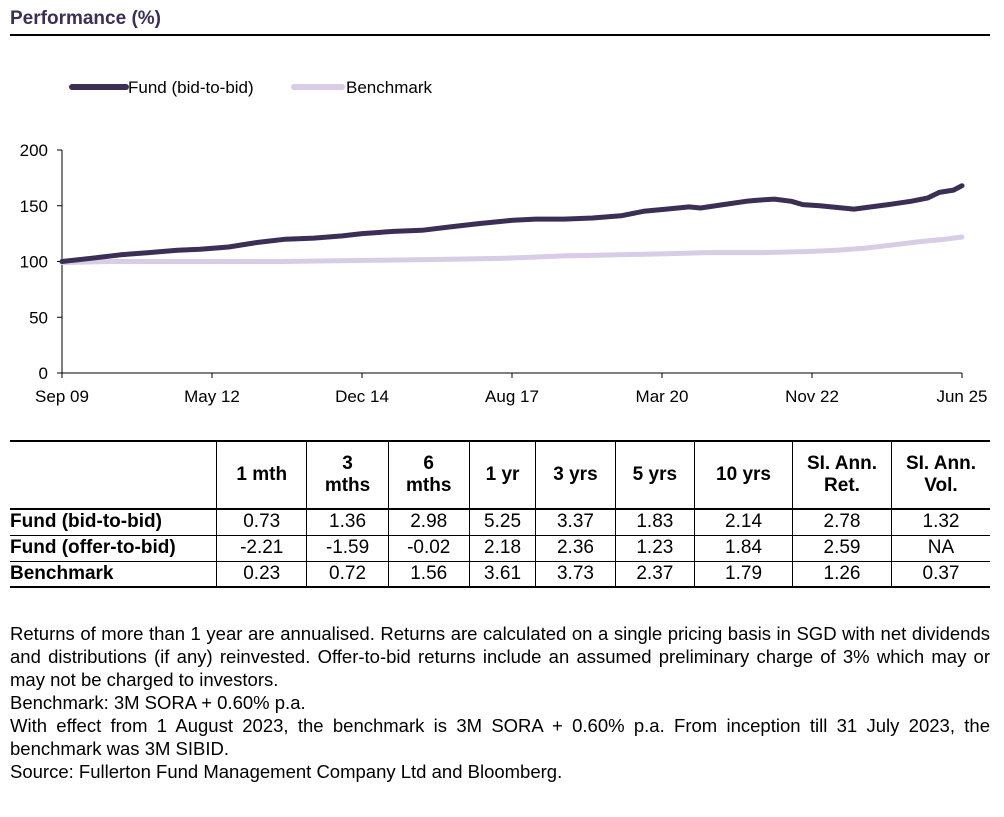 The width and height of the screenshot is (1004, 817). I want to click on y-tick-label: 100, so click(34, 262).